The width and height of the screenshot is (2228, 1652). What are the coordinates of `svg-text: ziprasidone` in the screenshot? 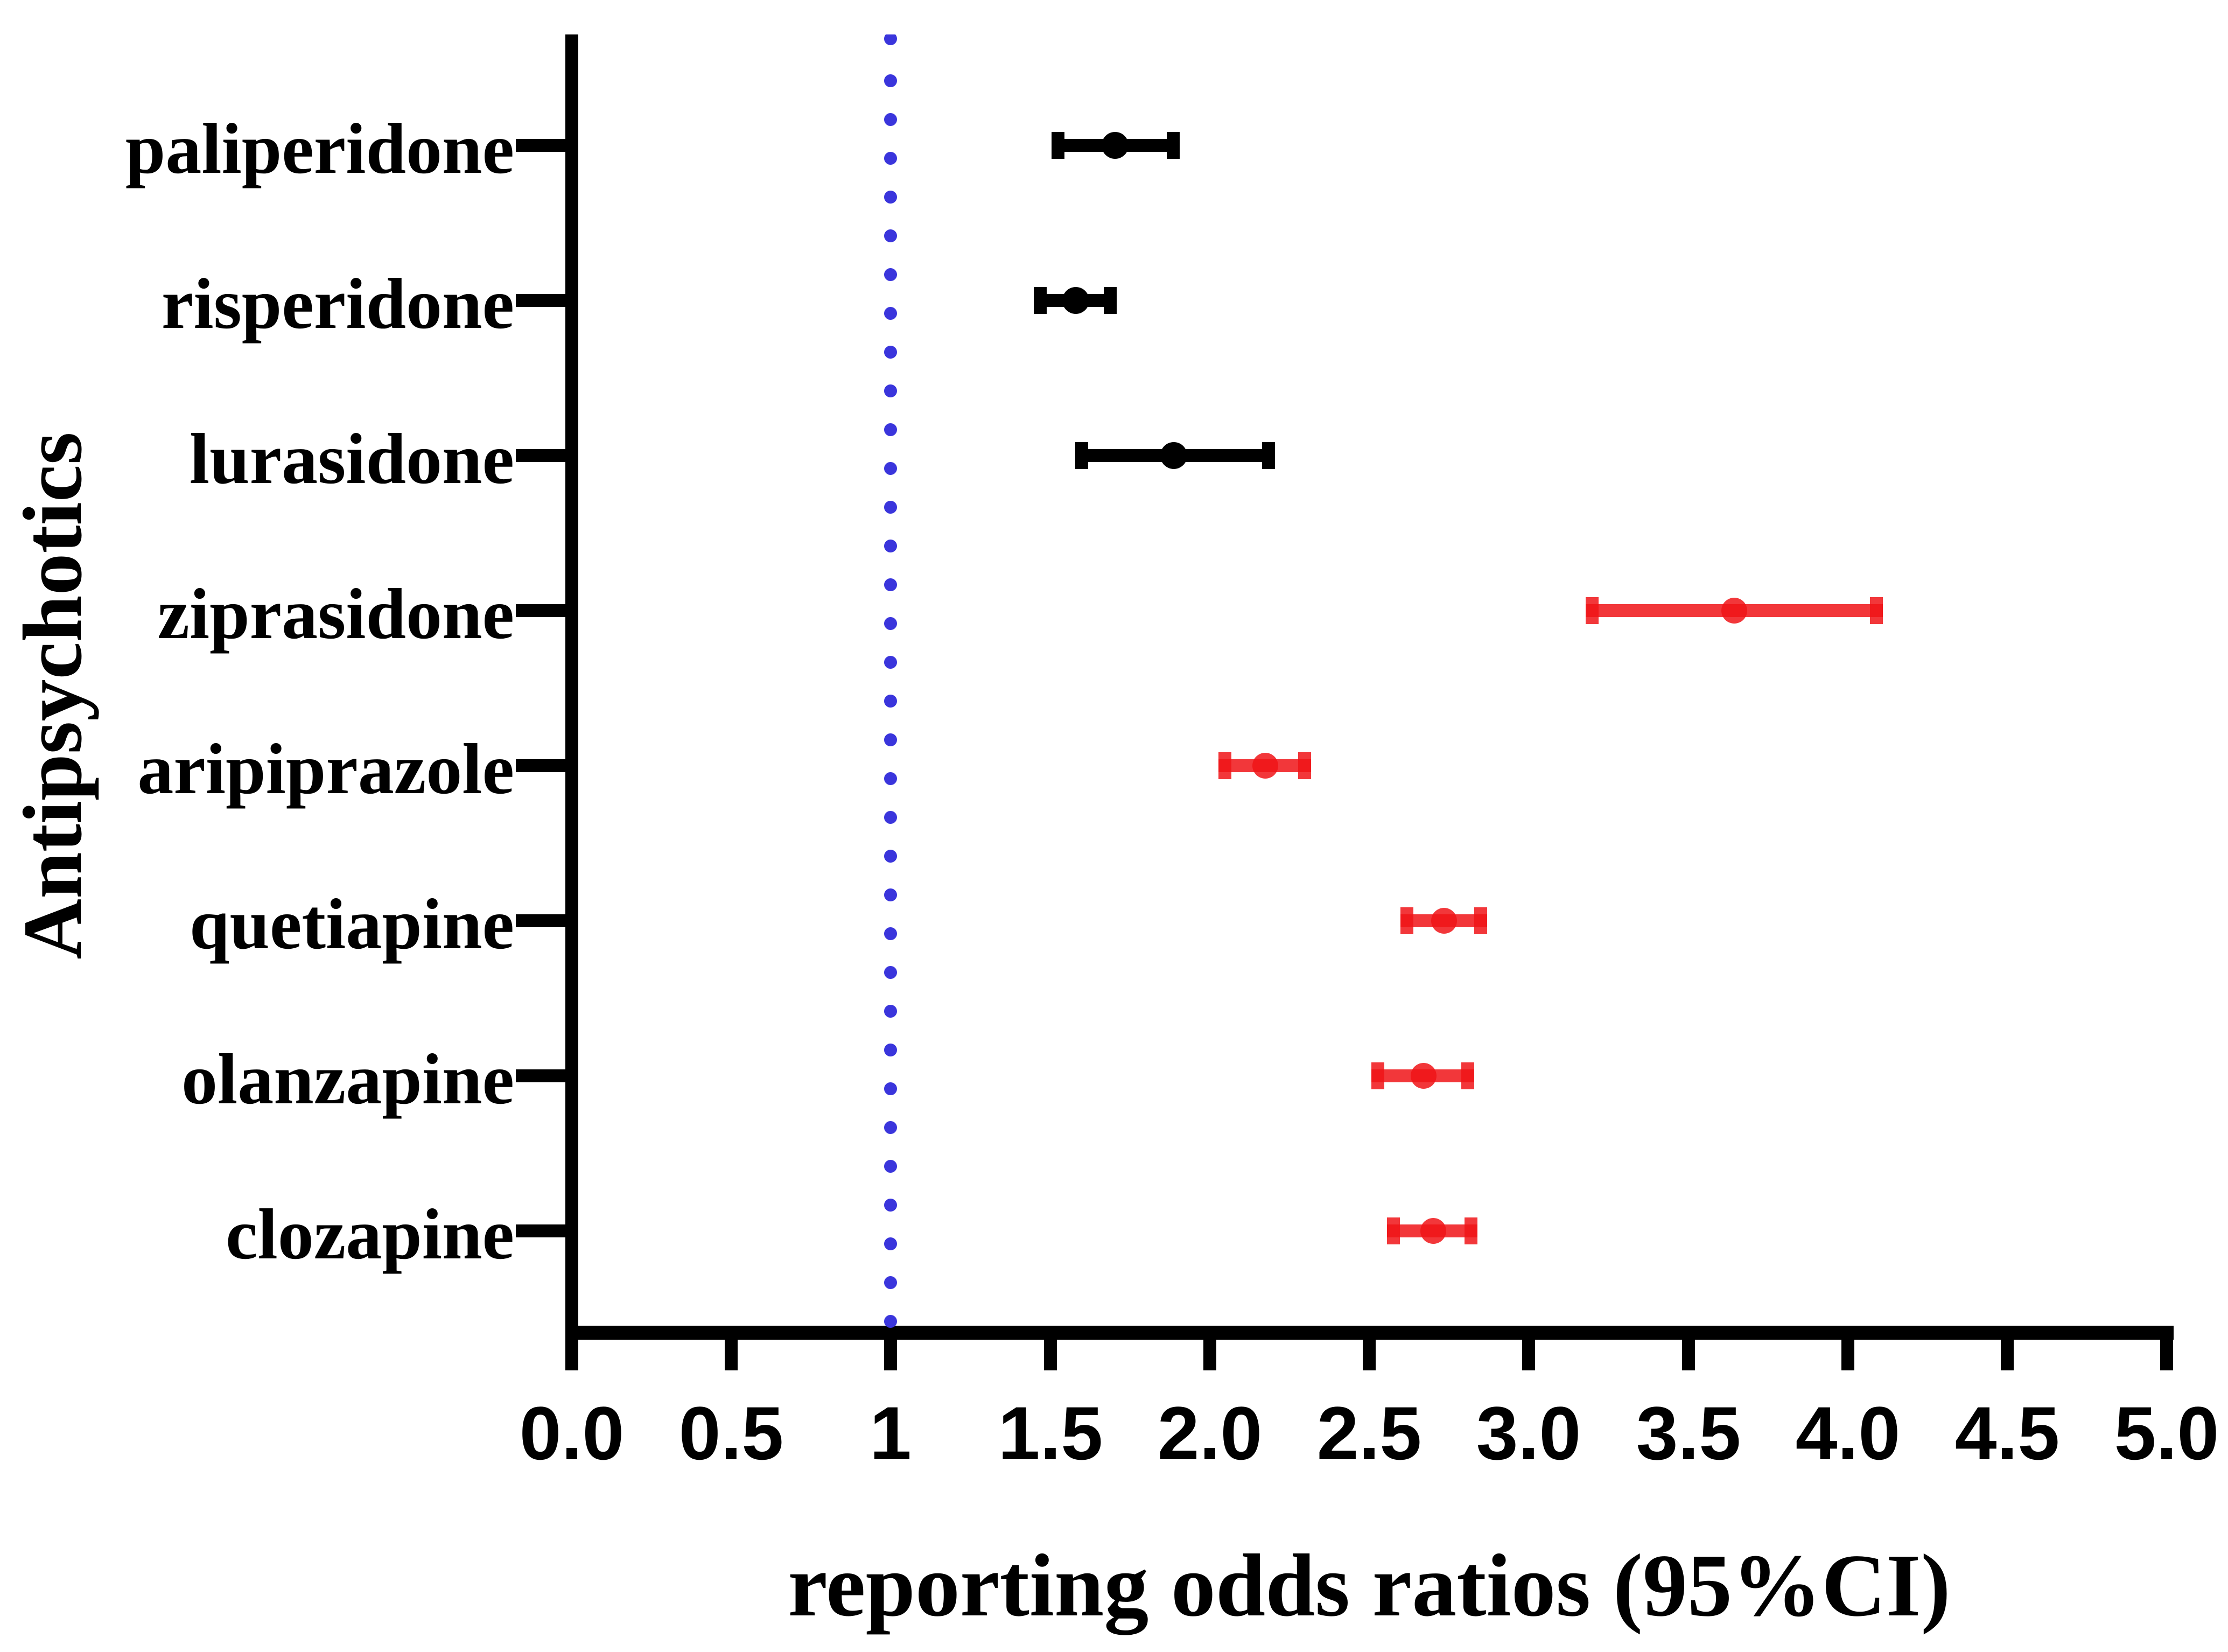 It's located at (335, 614).